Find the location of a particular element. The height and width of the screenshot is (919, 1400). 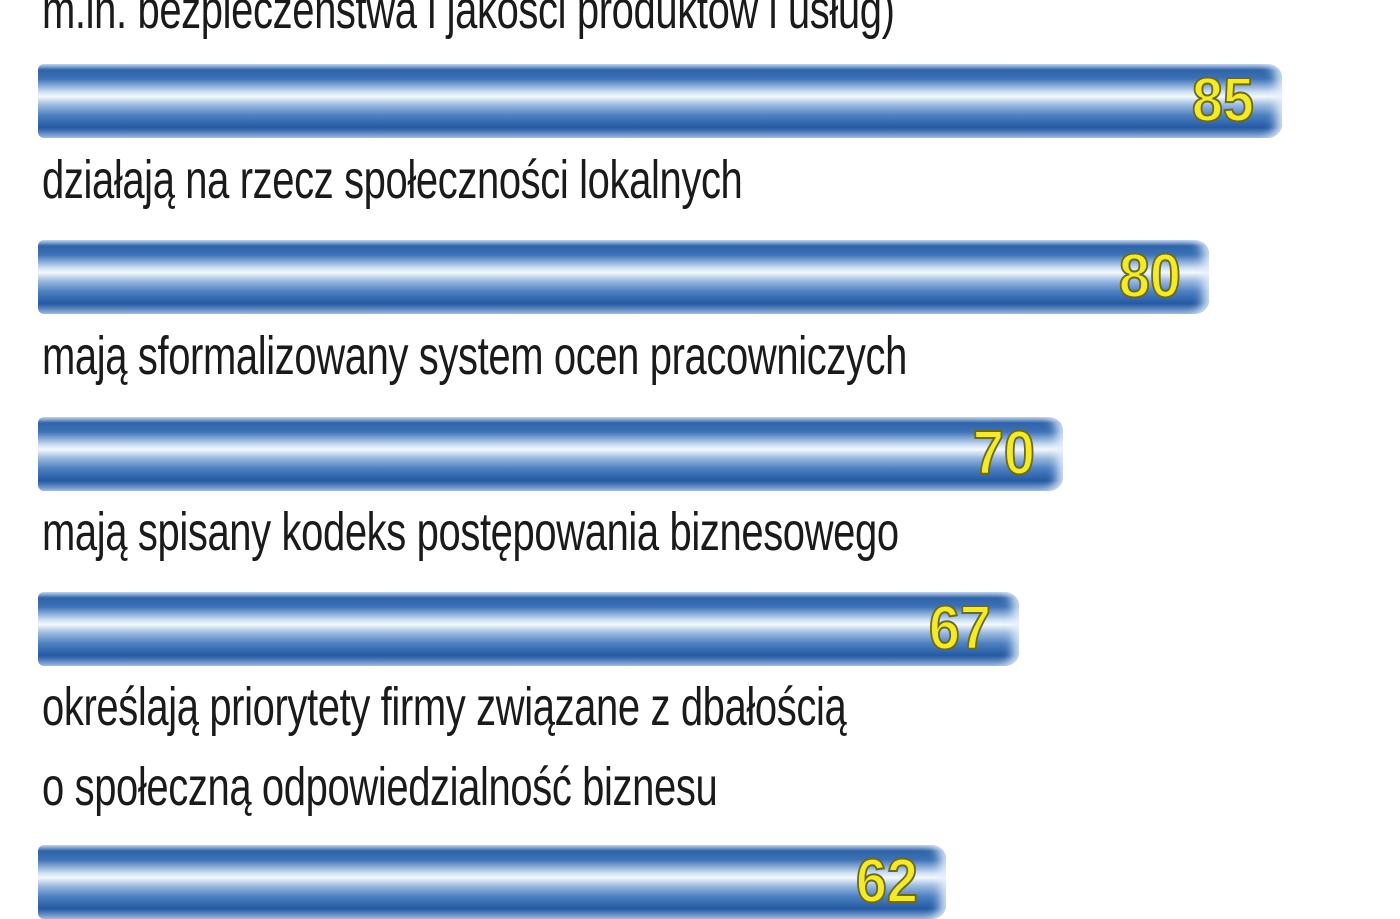

bar-2: 80 is located at coordinates (624, 277).